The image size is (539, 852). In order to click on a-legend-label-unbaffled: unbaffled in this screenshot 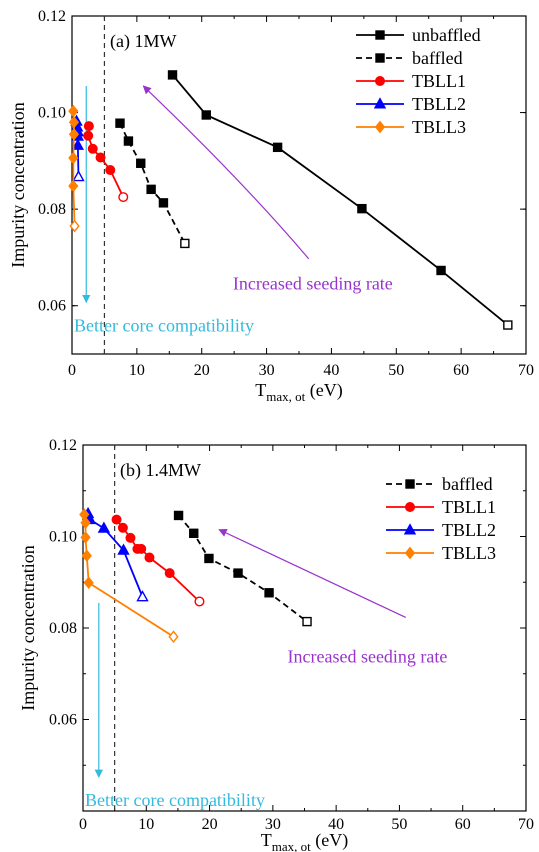, I will do `click(446, 35)`.